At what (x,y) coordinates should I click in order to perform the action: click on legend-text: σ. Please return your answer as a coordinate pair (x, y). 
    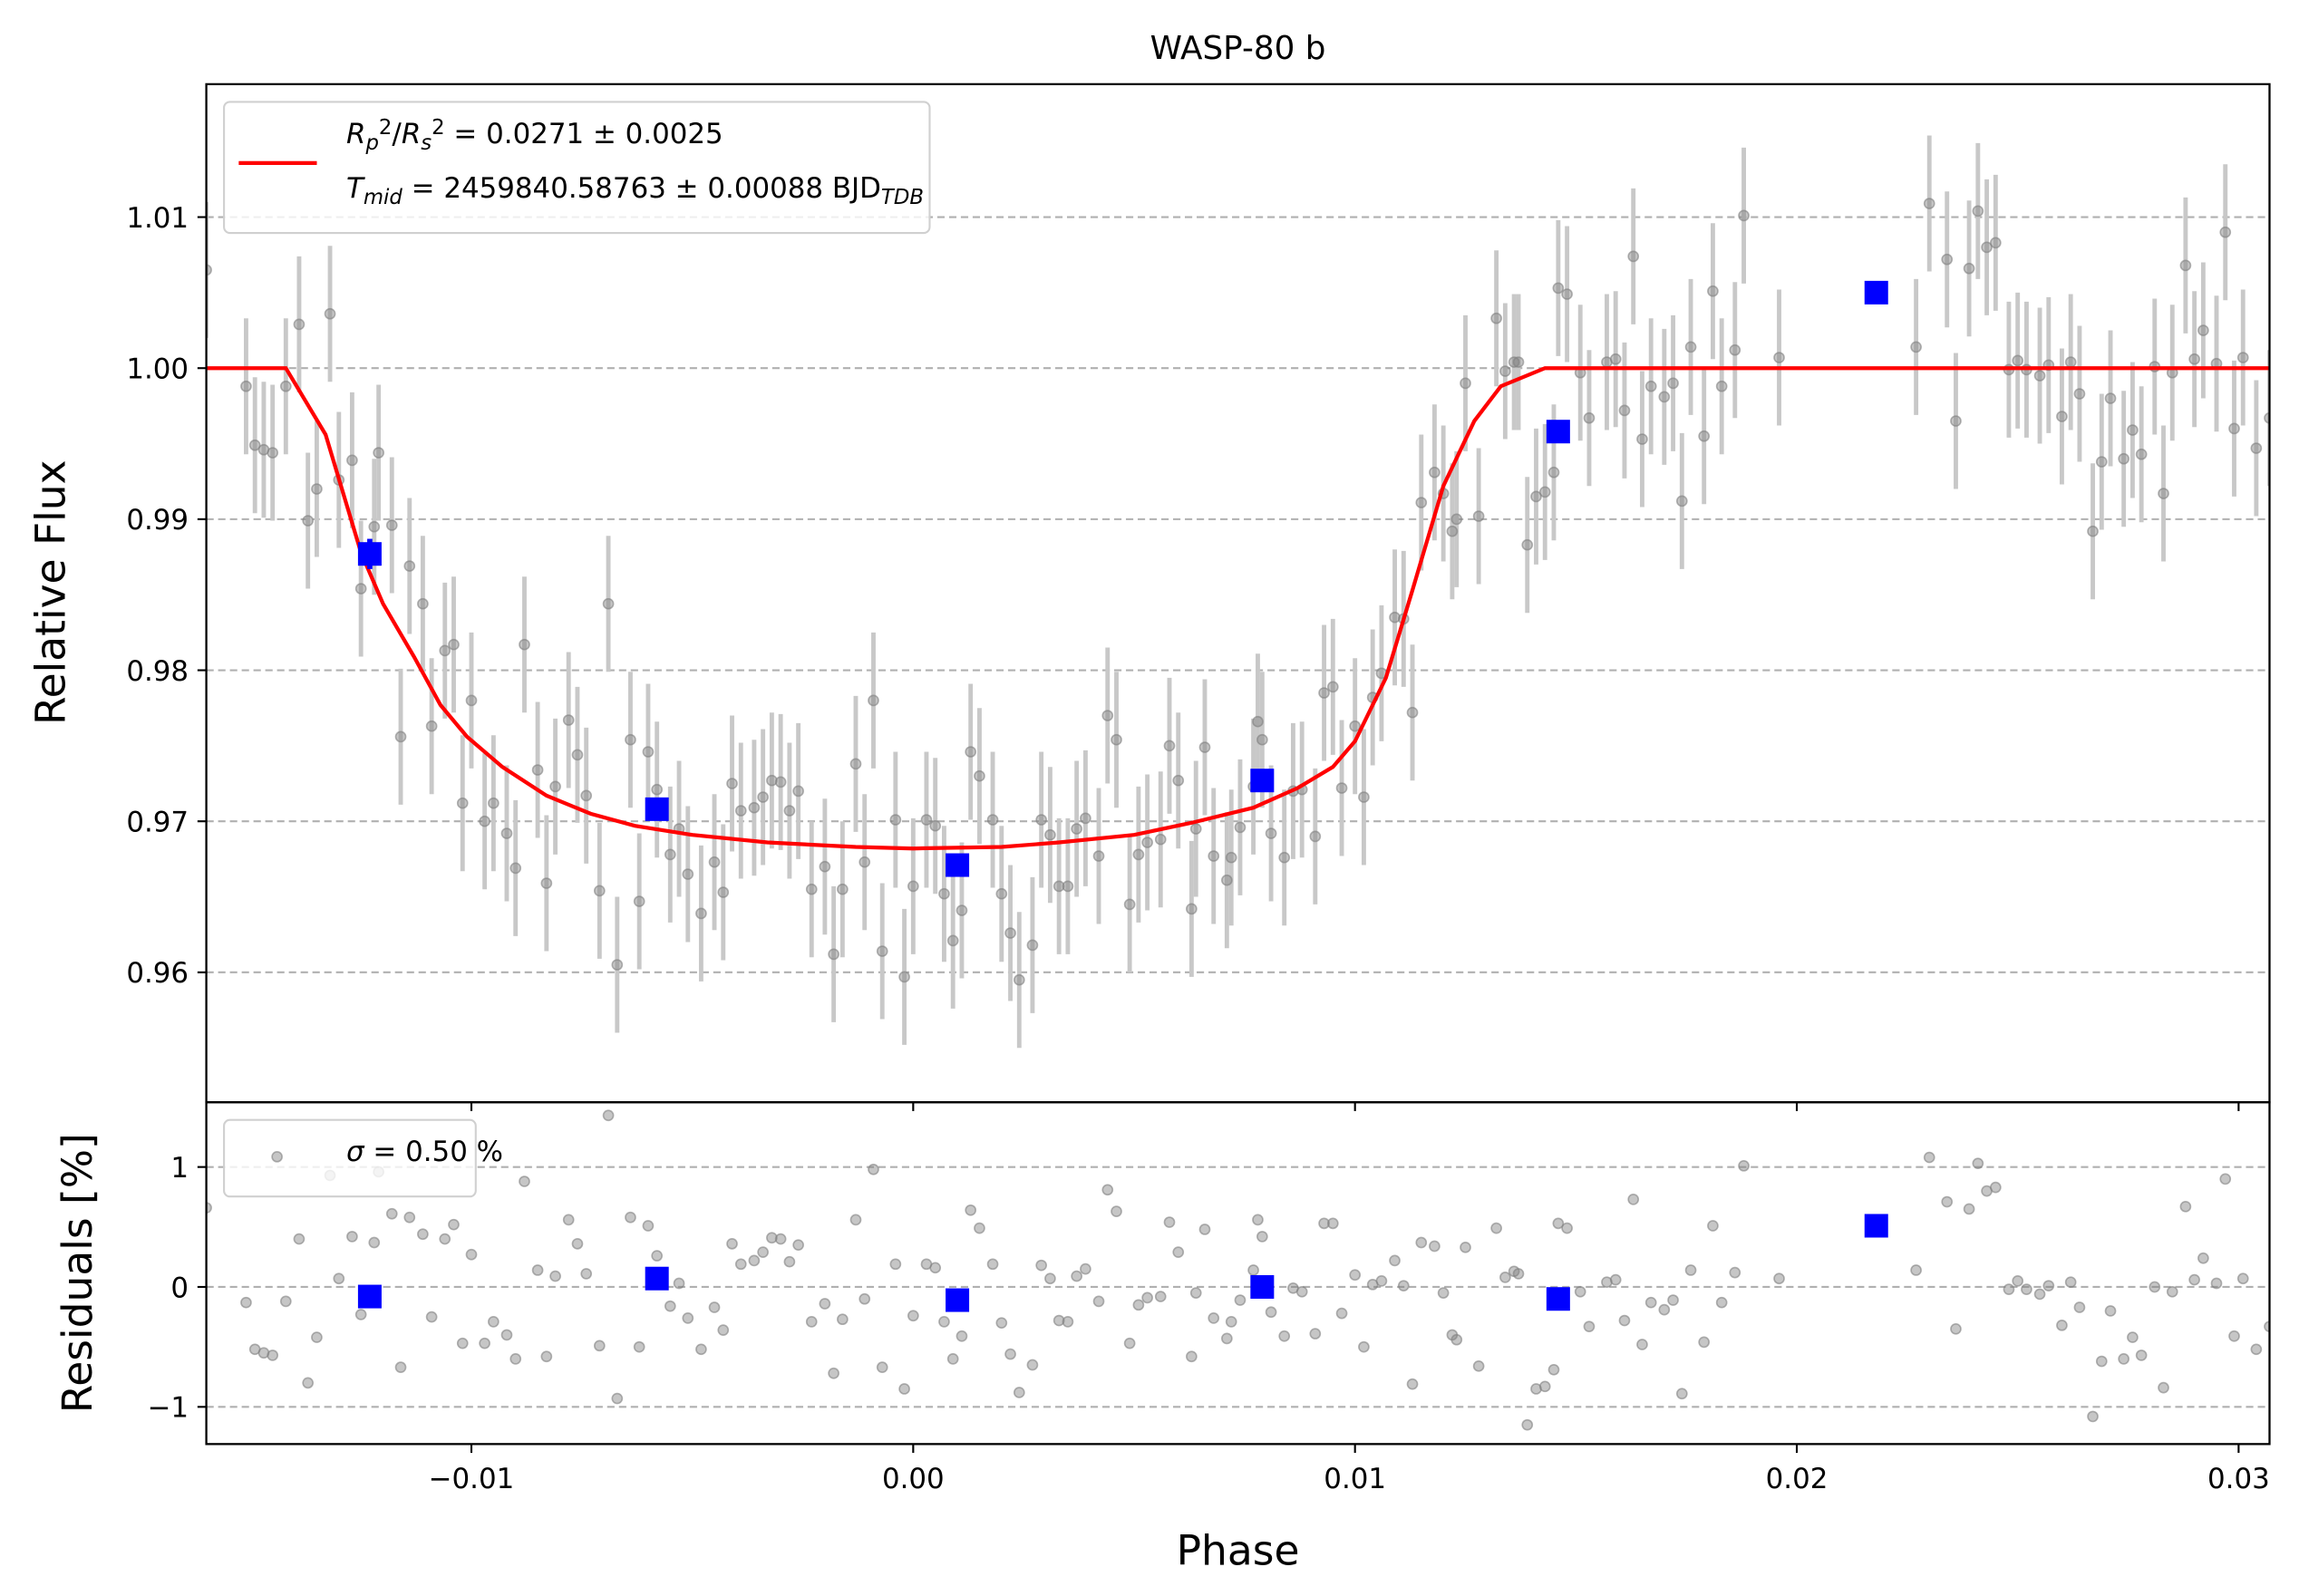
    Looking at the image, I should click on (355, 1152).